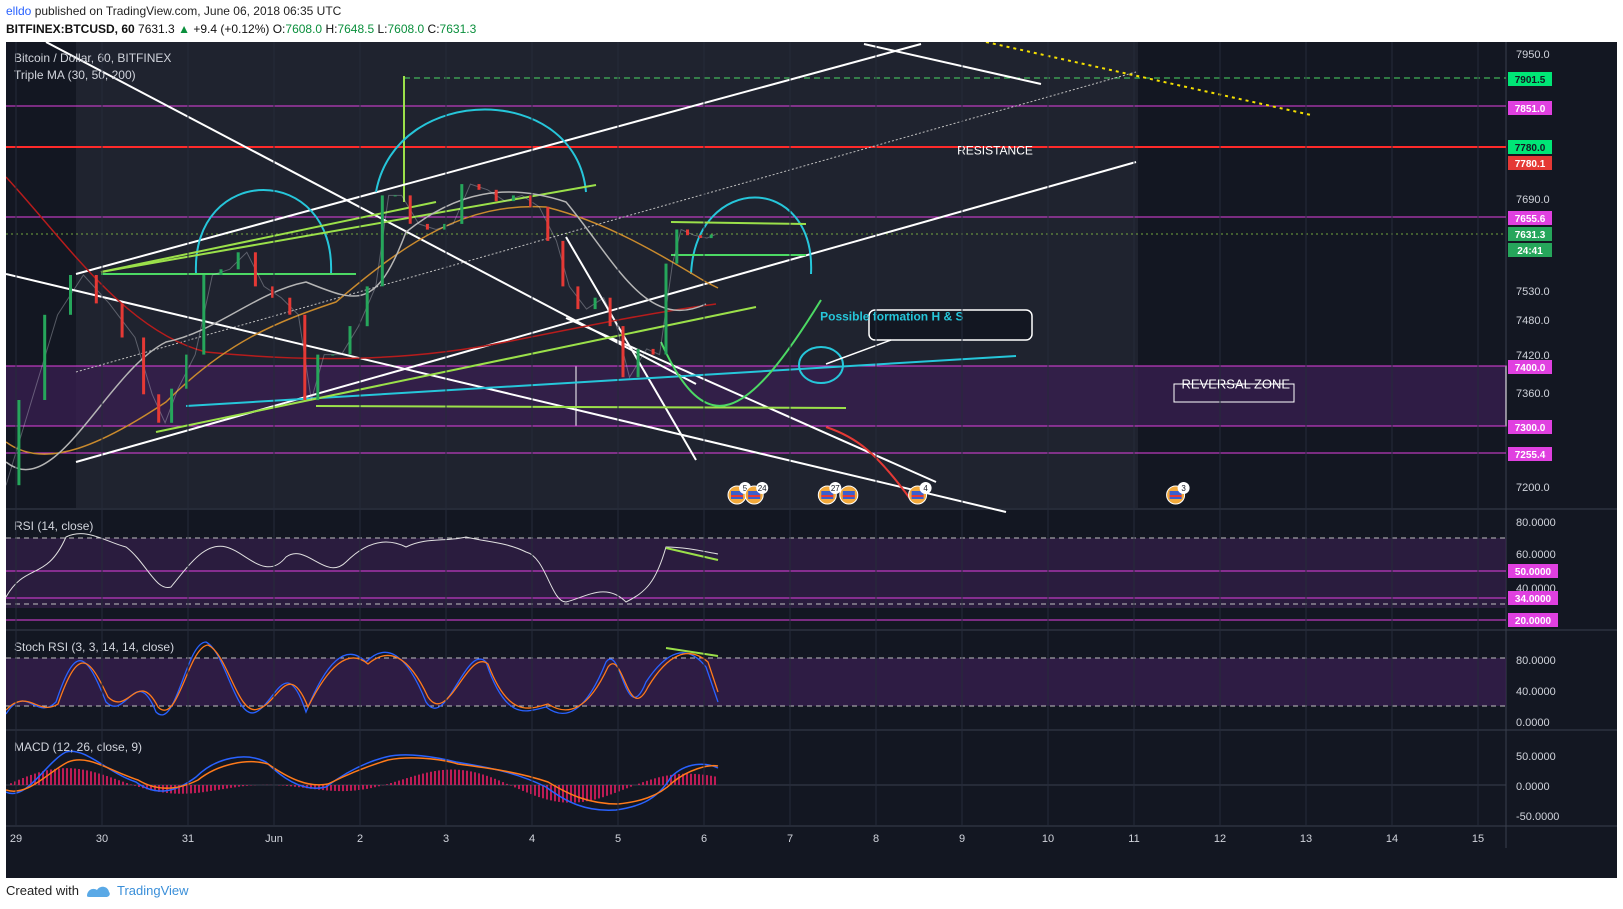 Image resolution: width=1623 pixels, height=909 pixels. Describe the element at coordinates (331, 29) in the screenshot. I see `high-label: H:` at that location.